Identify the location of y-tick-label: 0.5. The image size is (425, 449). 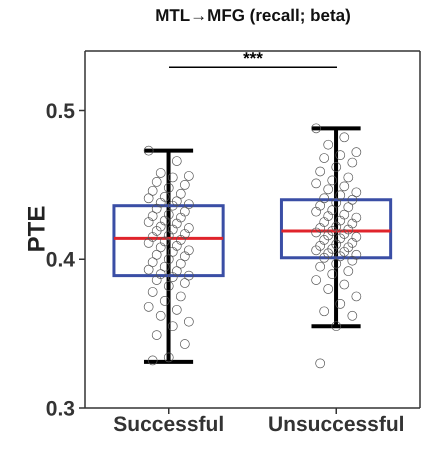
(61, 111).